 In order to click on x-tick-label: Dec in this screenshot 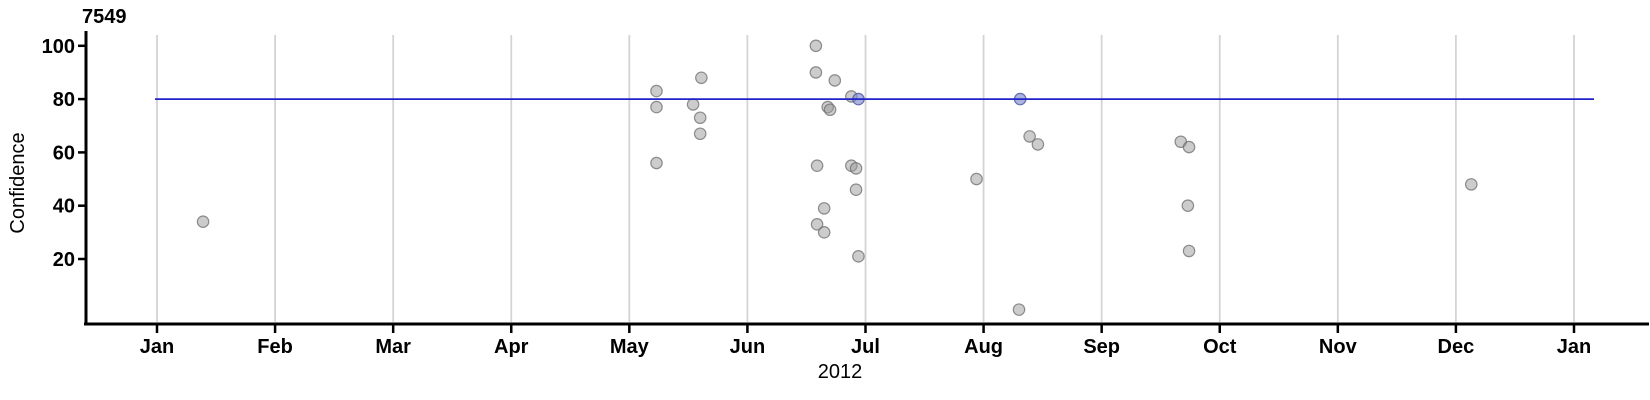, I will do `click(1456, 347)`.